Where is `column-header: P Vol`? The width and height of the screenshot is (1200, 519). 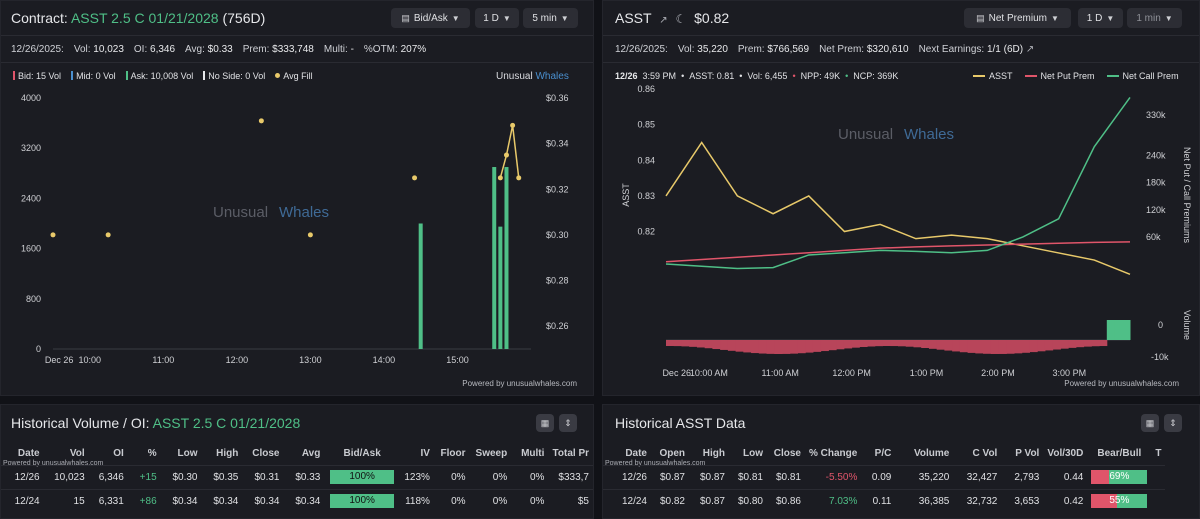 column-header: P Vol is located at coordinates (1027, 454).